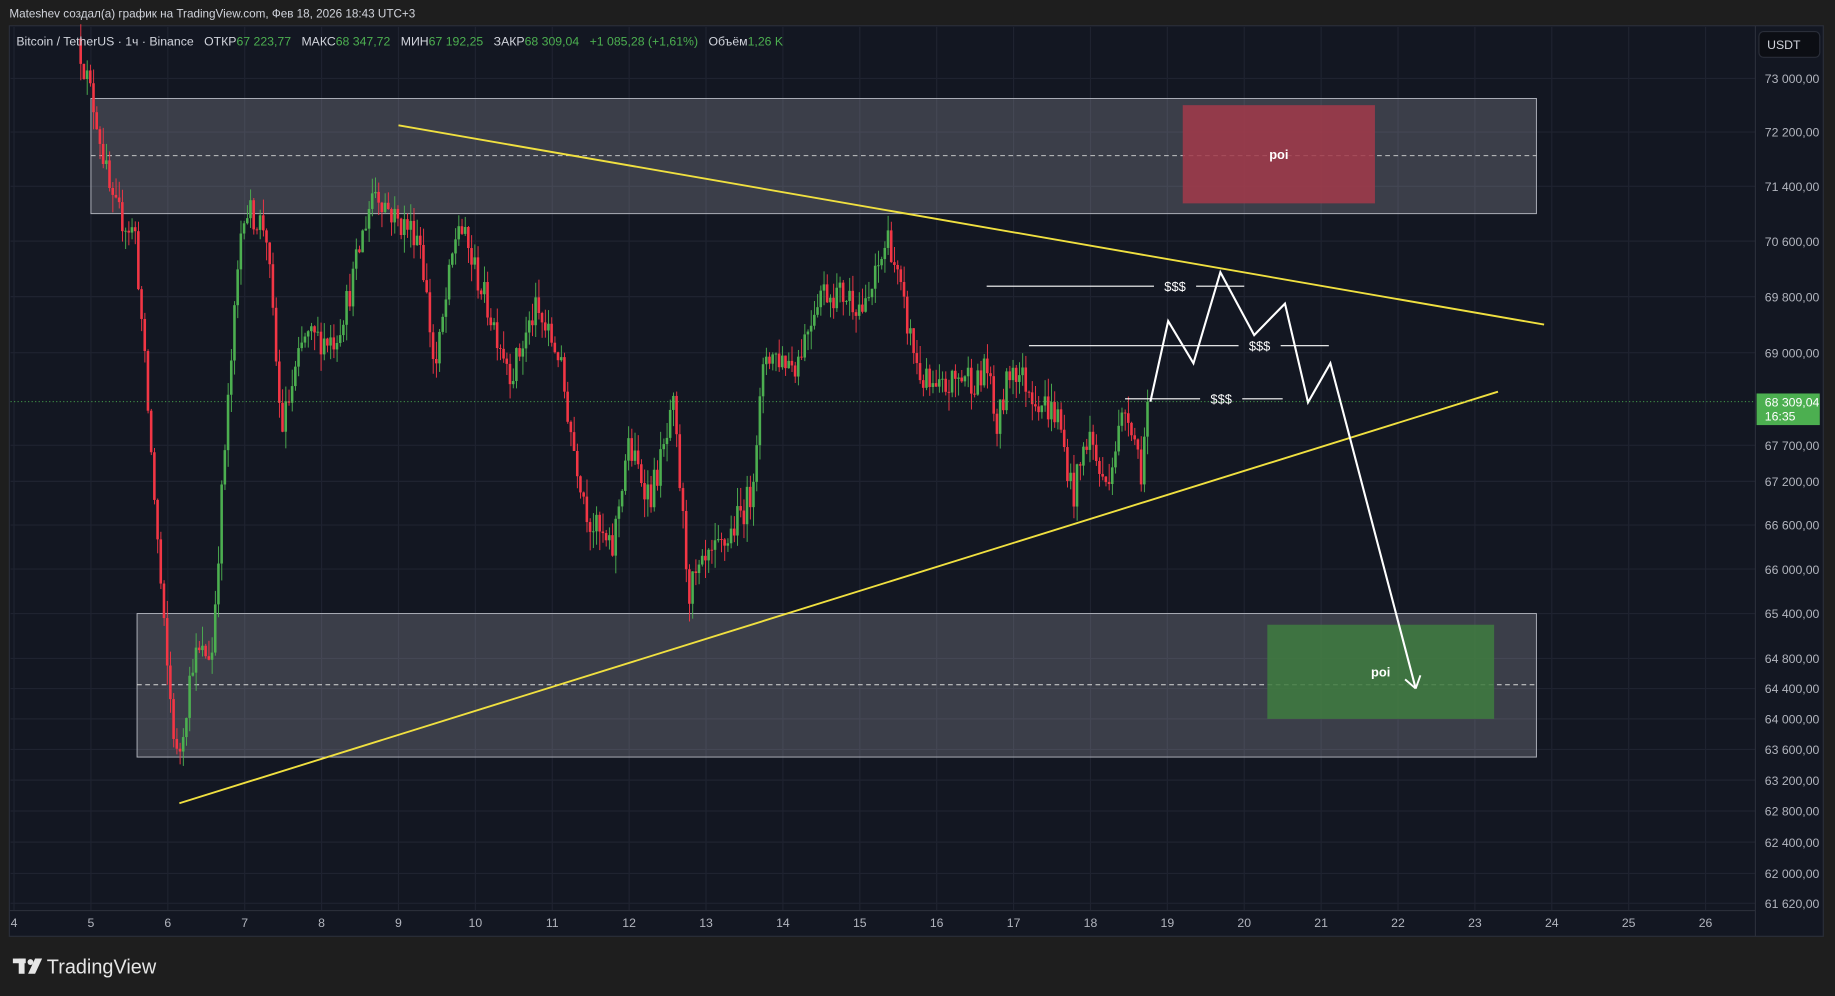 The width and height of the screenshot is (1835, 996). I want to click on price-tick-label: 66 600,00, so click(1792, 526).